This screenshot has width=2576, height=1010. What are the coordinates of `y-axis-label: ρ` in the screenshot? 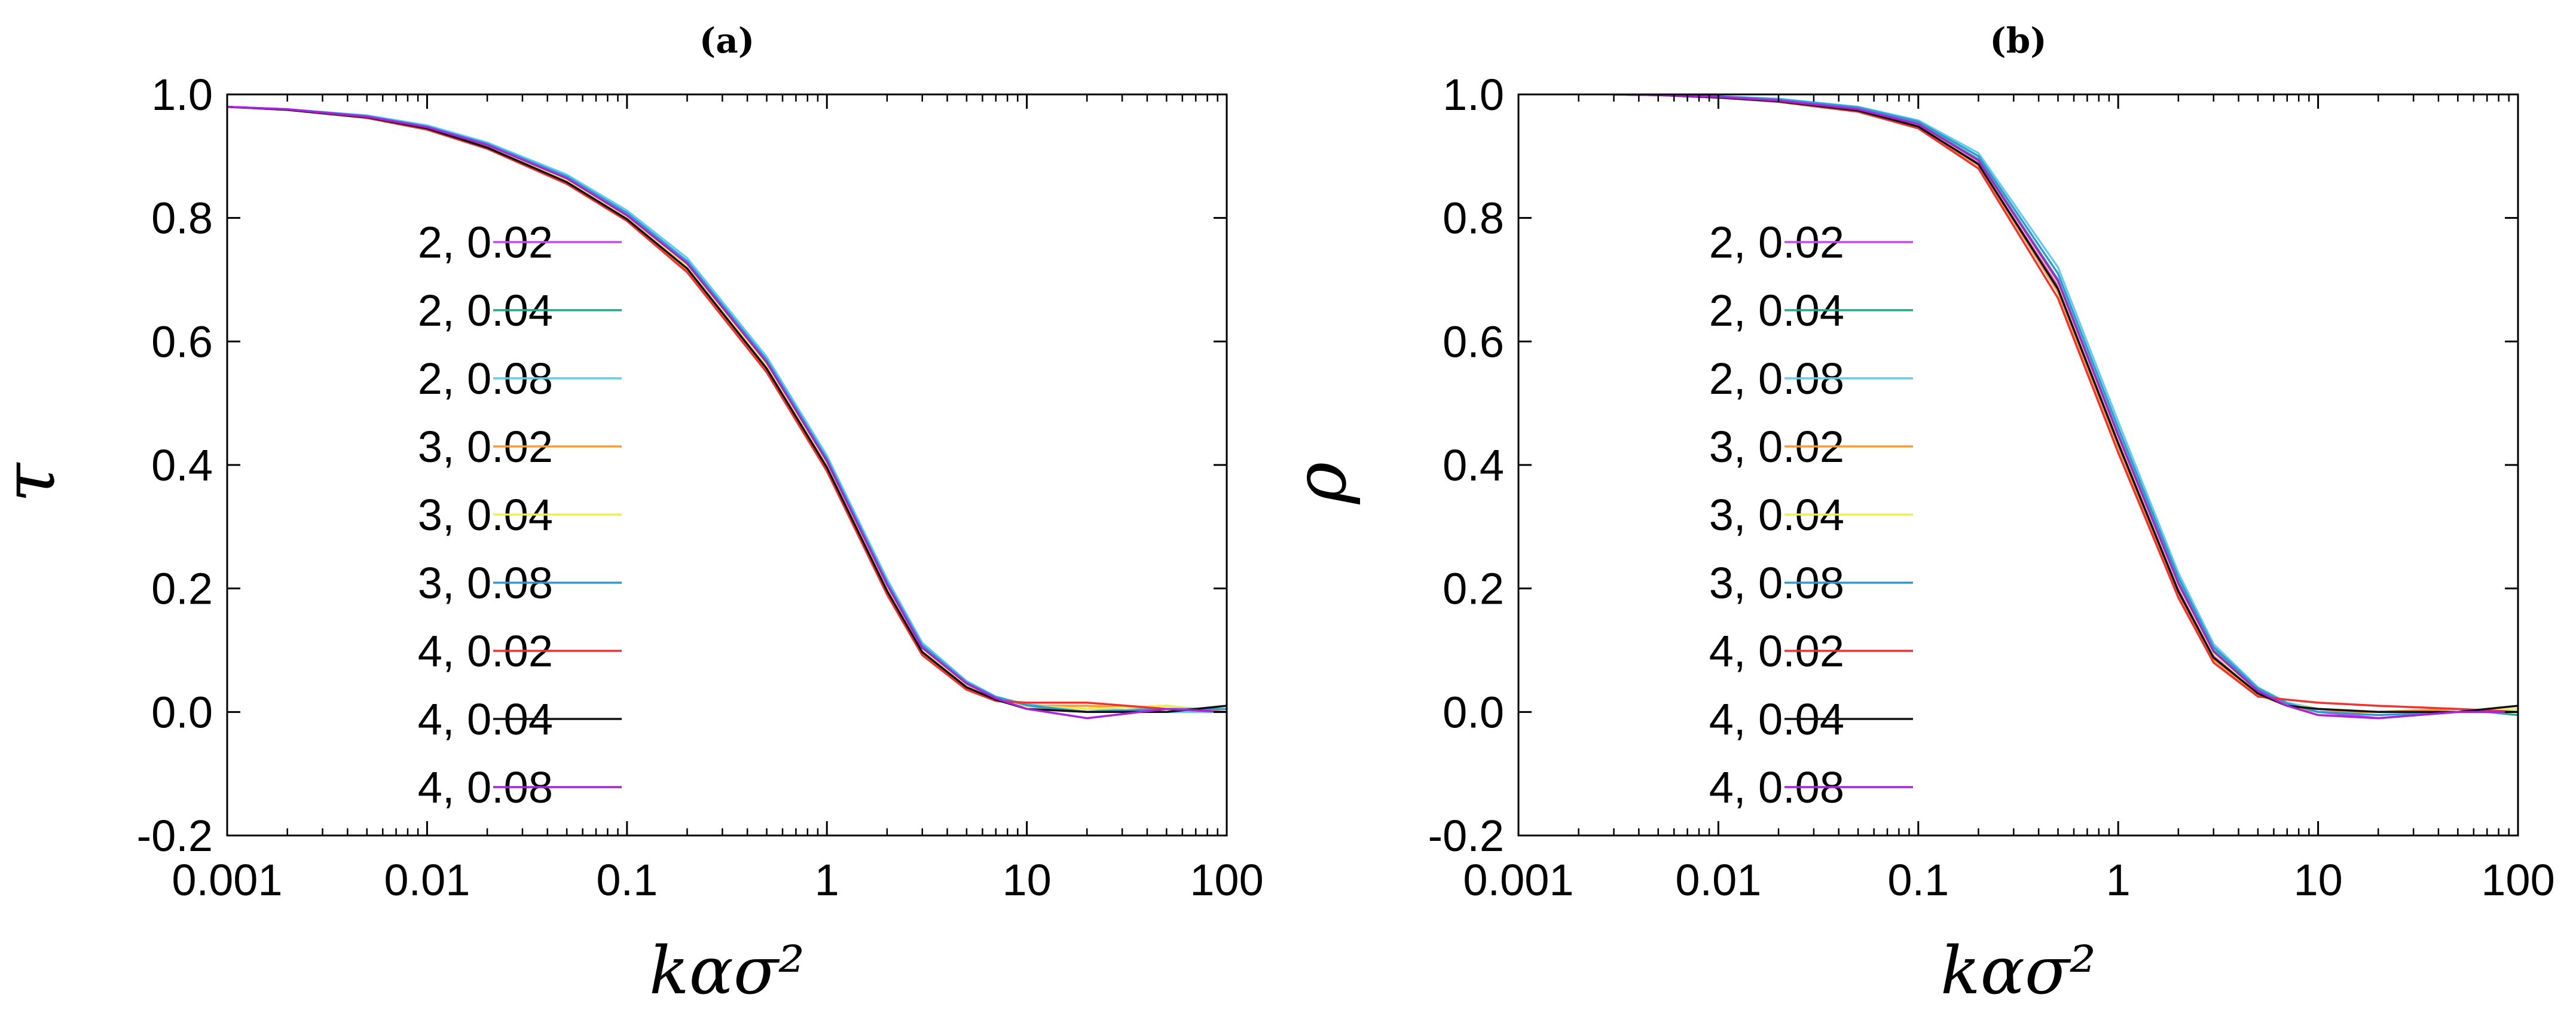 It's located at (1320, 484).